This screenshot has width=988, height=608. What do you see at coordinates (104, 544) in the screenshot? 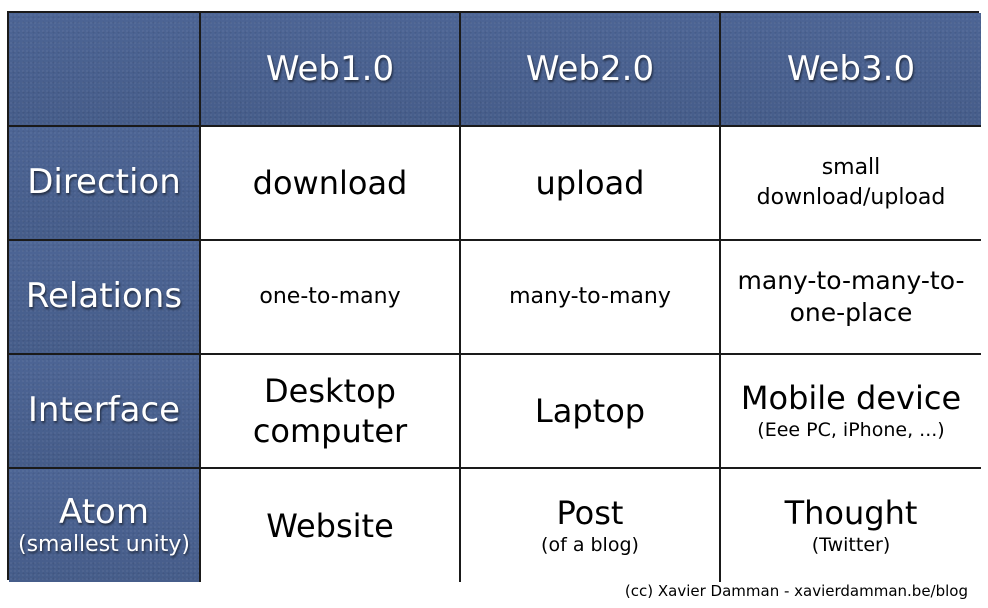
I see `row-header-sublabel: (smallest unity)` at bounding box center [104, 544].